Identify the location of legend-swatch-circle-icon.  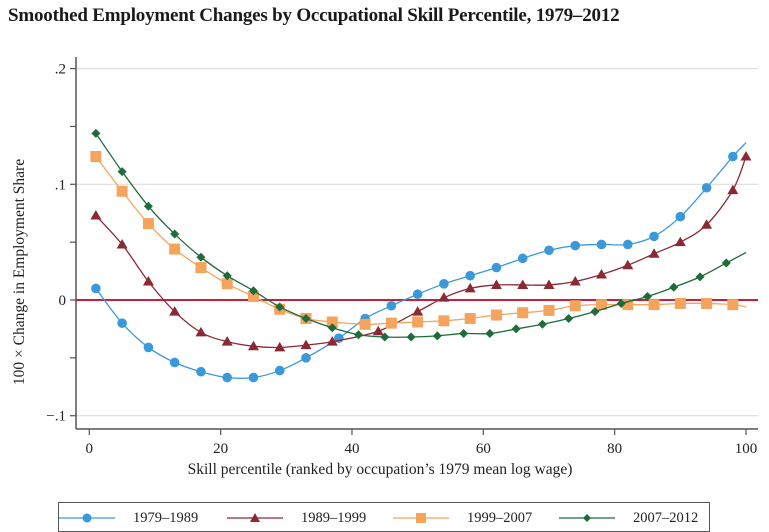
(87, 518).